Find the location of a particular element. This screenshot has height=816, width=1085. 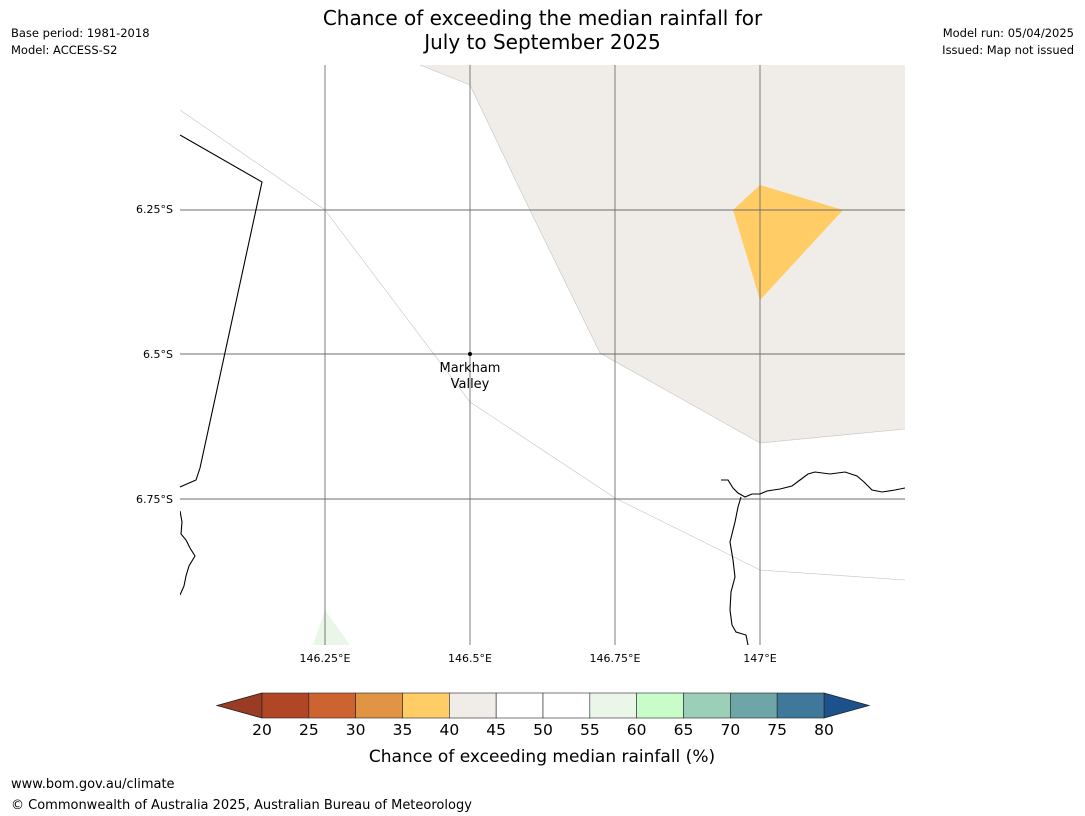

colorbar-under-arrow is located at coordinates (239, 705).